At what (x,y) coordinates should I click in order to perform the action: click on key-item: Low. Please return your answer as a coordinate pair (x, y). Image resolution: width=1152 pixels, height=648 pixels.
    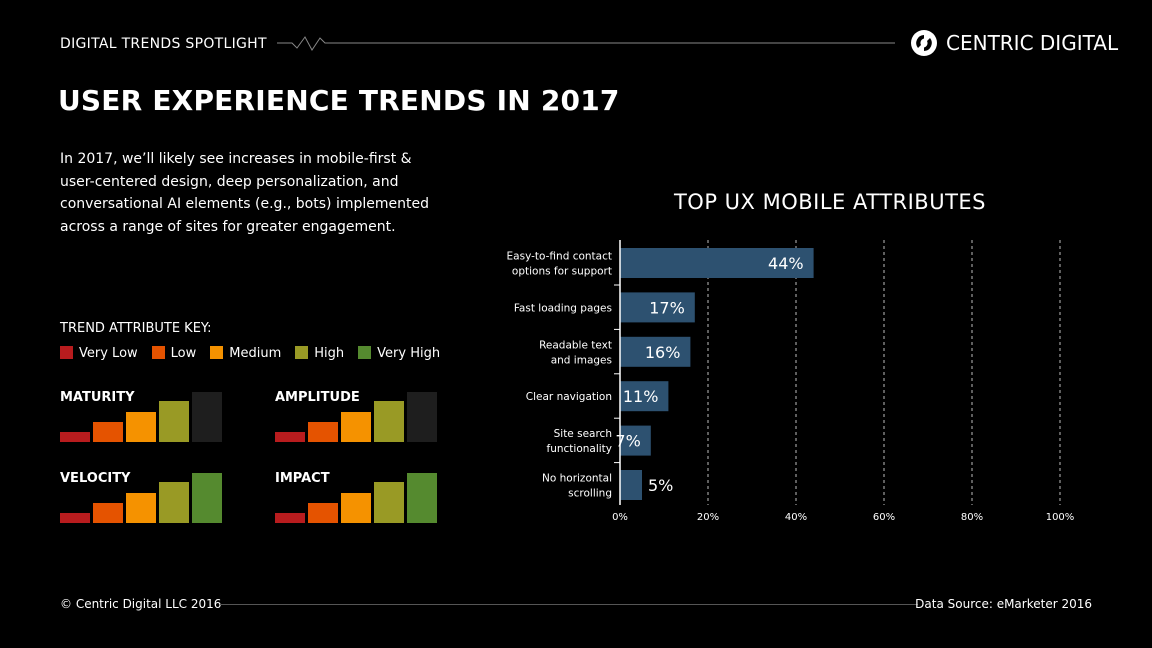
    Looking at the image, I should click on (174, 353).